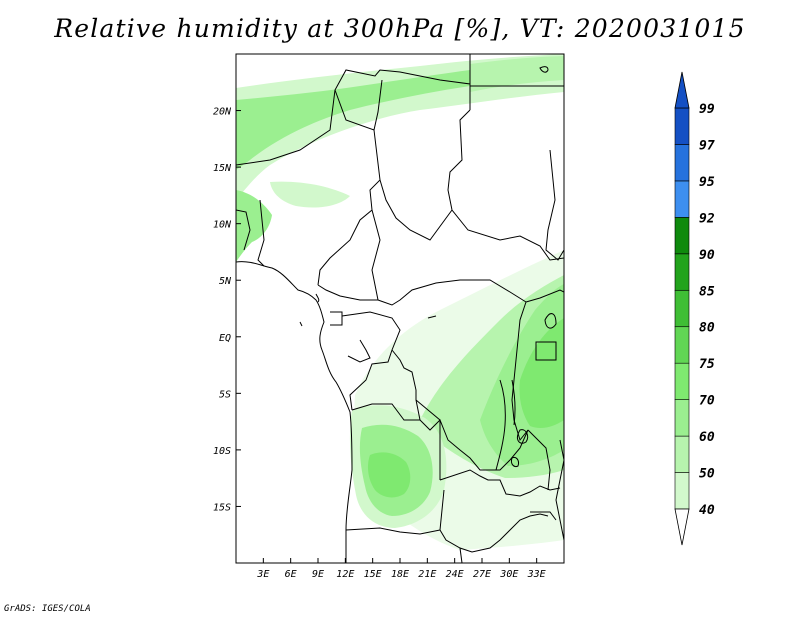 The image size is (800, 618). Describe the element at coordinates (345, 574) in the screenshot. I see `x-tick-label: 12E` at that location.